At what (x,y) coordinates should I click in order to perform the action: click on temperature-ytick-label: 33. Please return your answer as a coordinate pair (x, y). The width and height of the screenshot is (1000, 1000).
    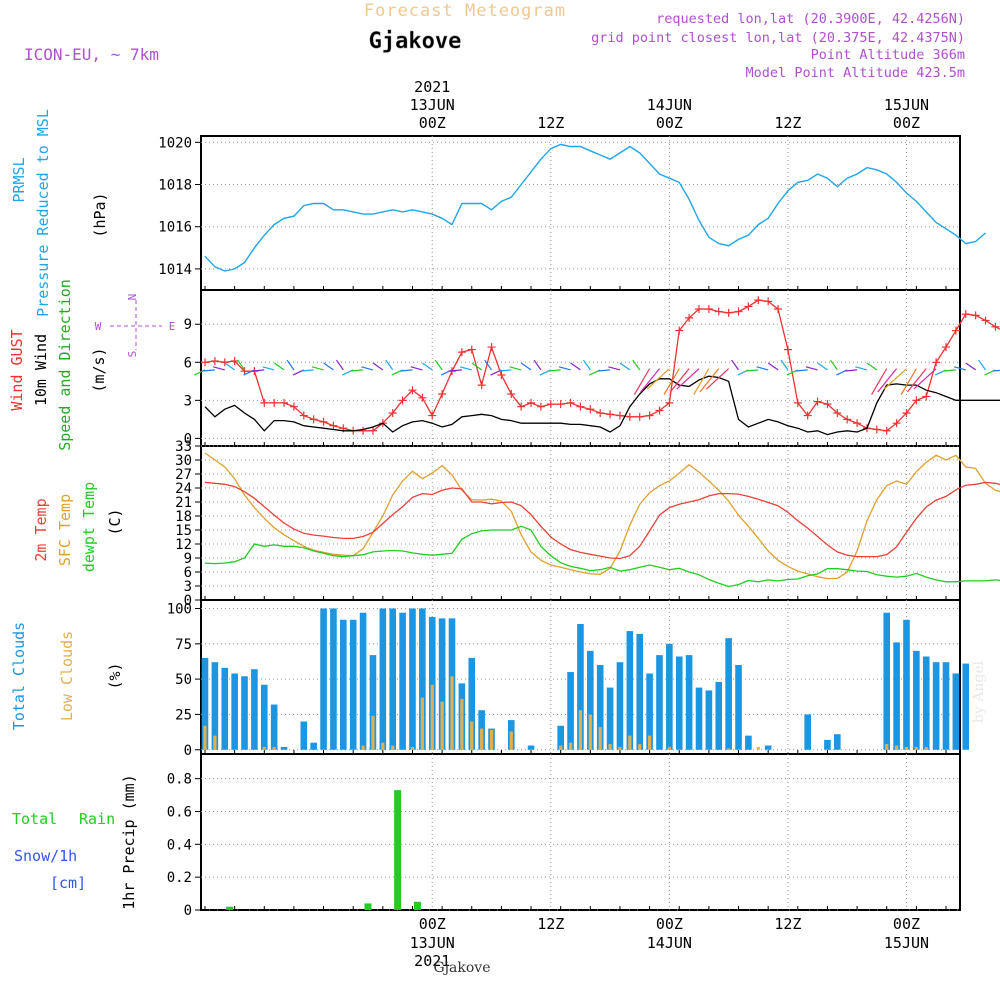
    Looking at the image, I should click on (183, 447).